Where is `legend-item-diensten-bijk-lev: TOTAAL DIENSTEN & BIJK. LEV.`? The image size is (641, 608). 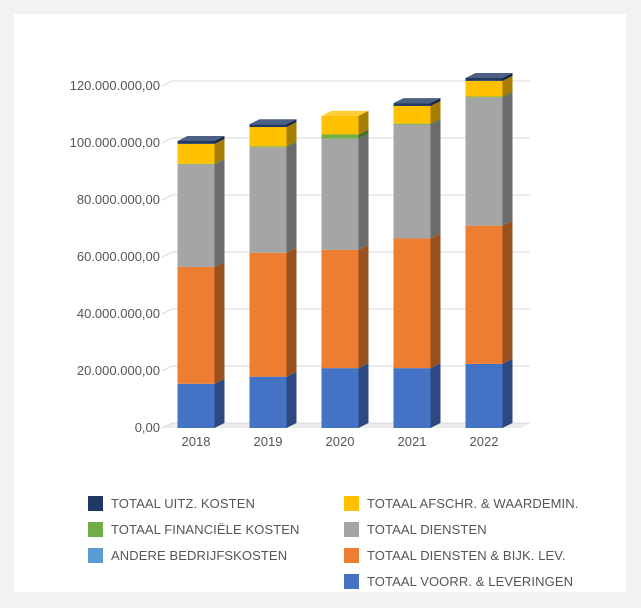
legend-item-diensten-bijk-lev: TOTAAL DIENSTEN & BIJK. LEV. is located at coordinates (472, 555).